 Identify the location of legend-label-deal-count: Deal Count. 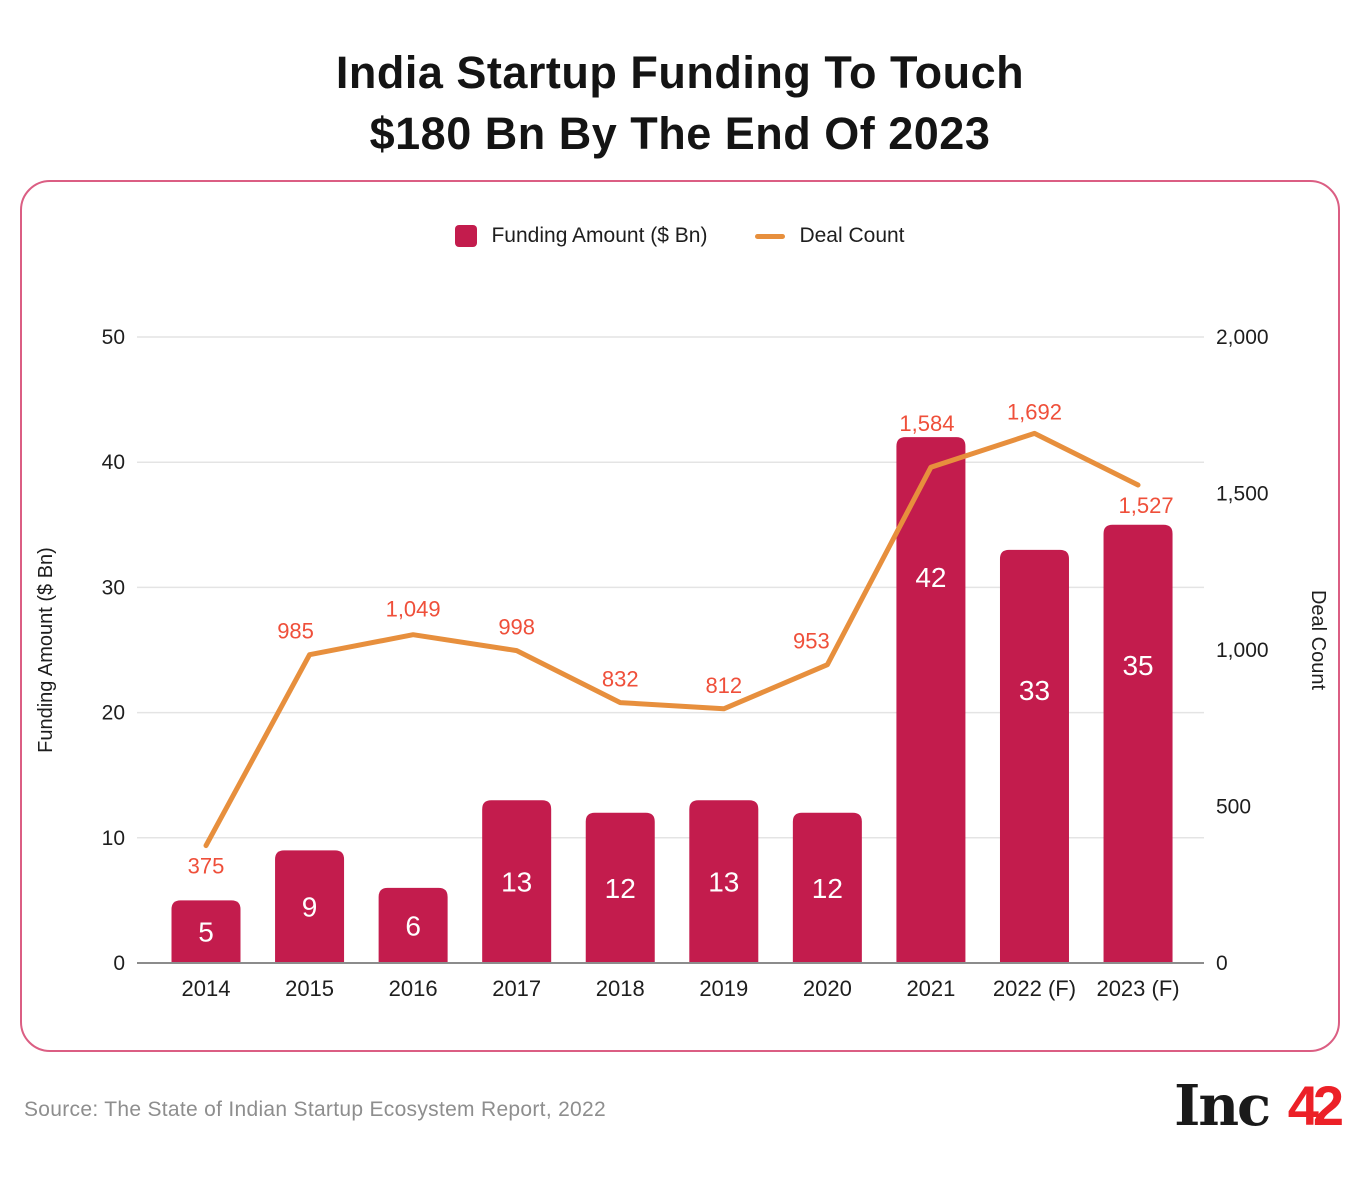
(852, 235).